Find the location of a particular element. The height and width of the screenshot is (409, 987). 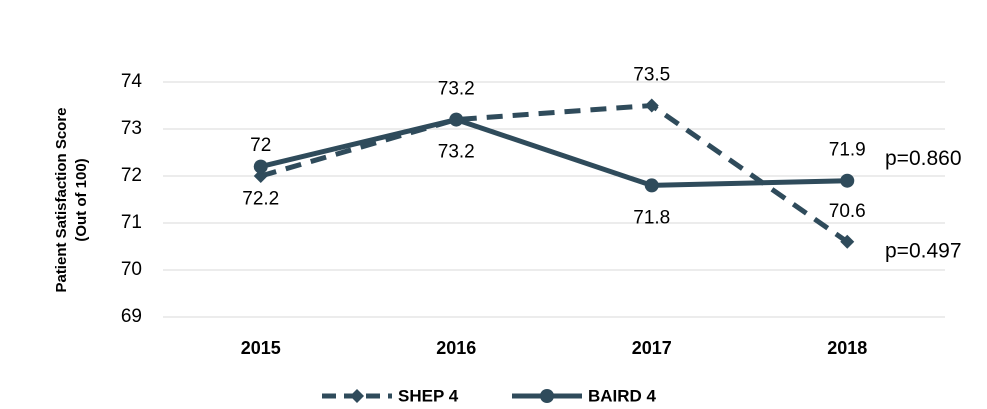

y-tick-label: 74 is located at coordinates (132, 81).